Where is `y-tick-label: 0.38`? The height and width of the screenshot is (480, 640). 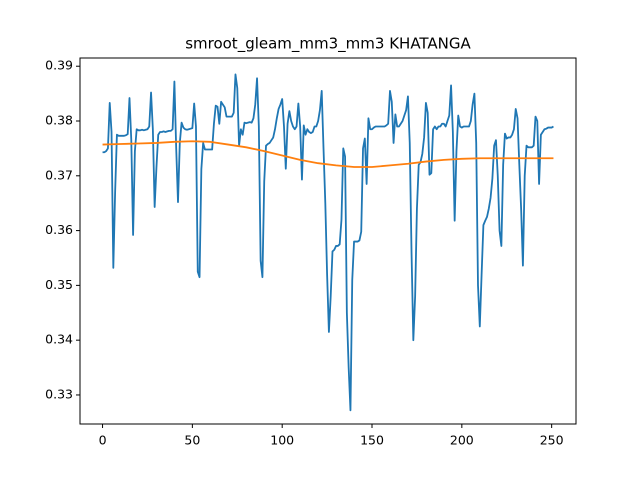
y-tick-label: 0.38 is located at coordinates (59, 120).